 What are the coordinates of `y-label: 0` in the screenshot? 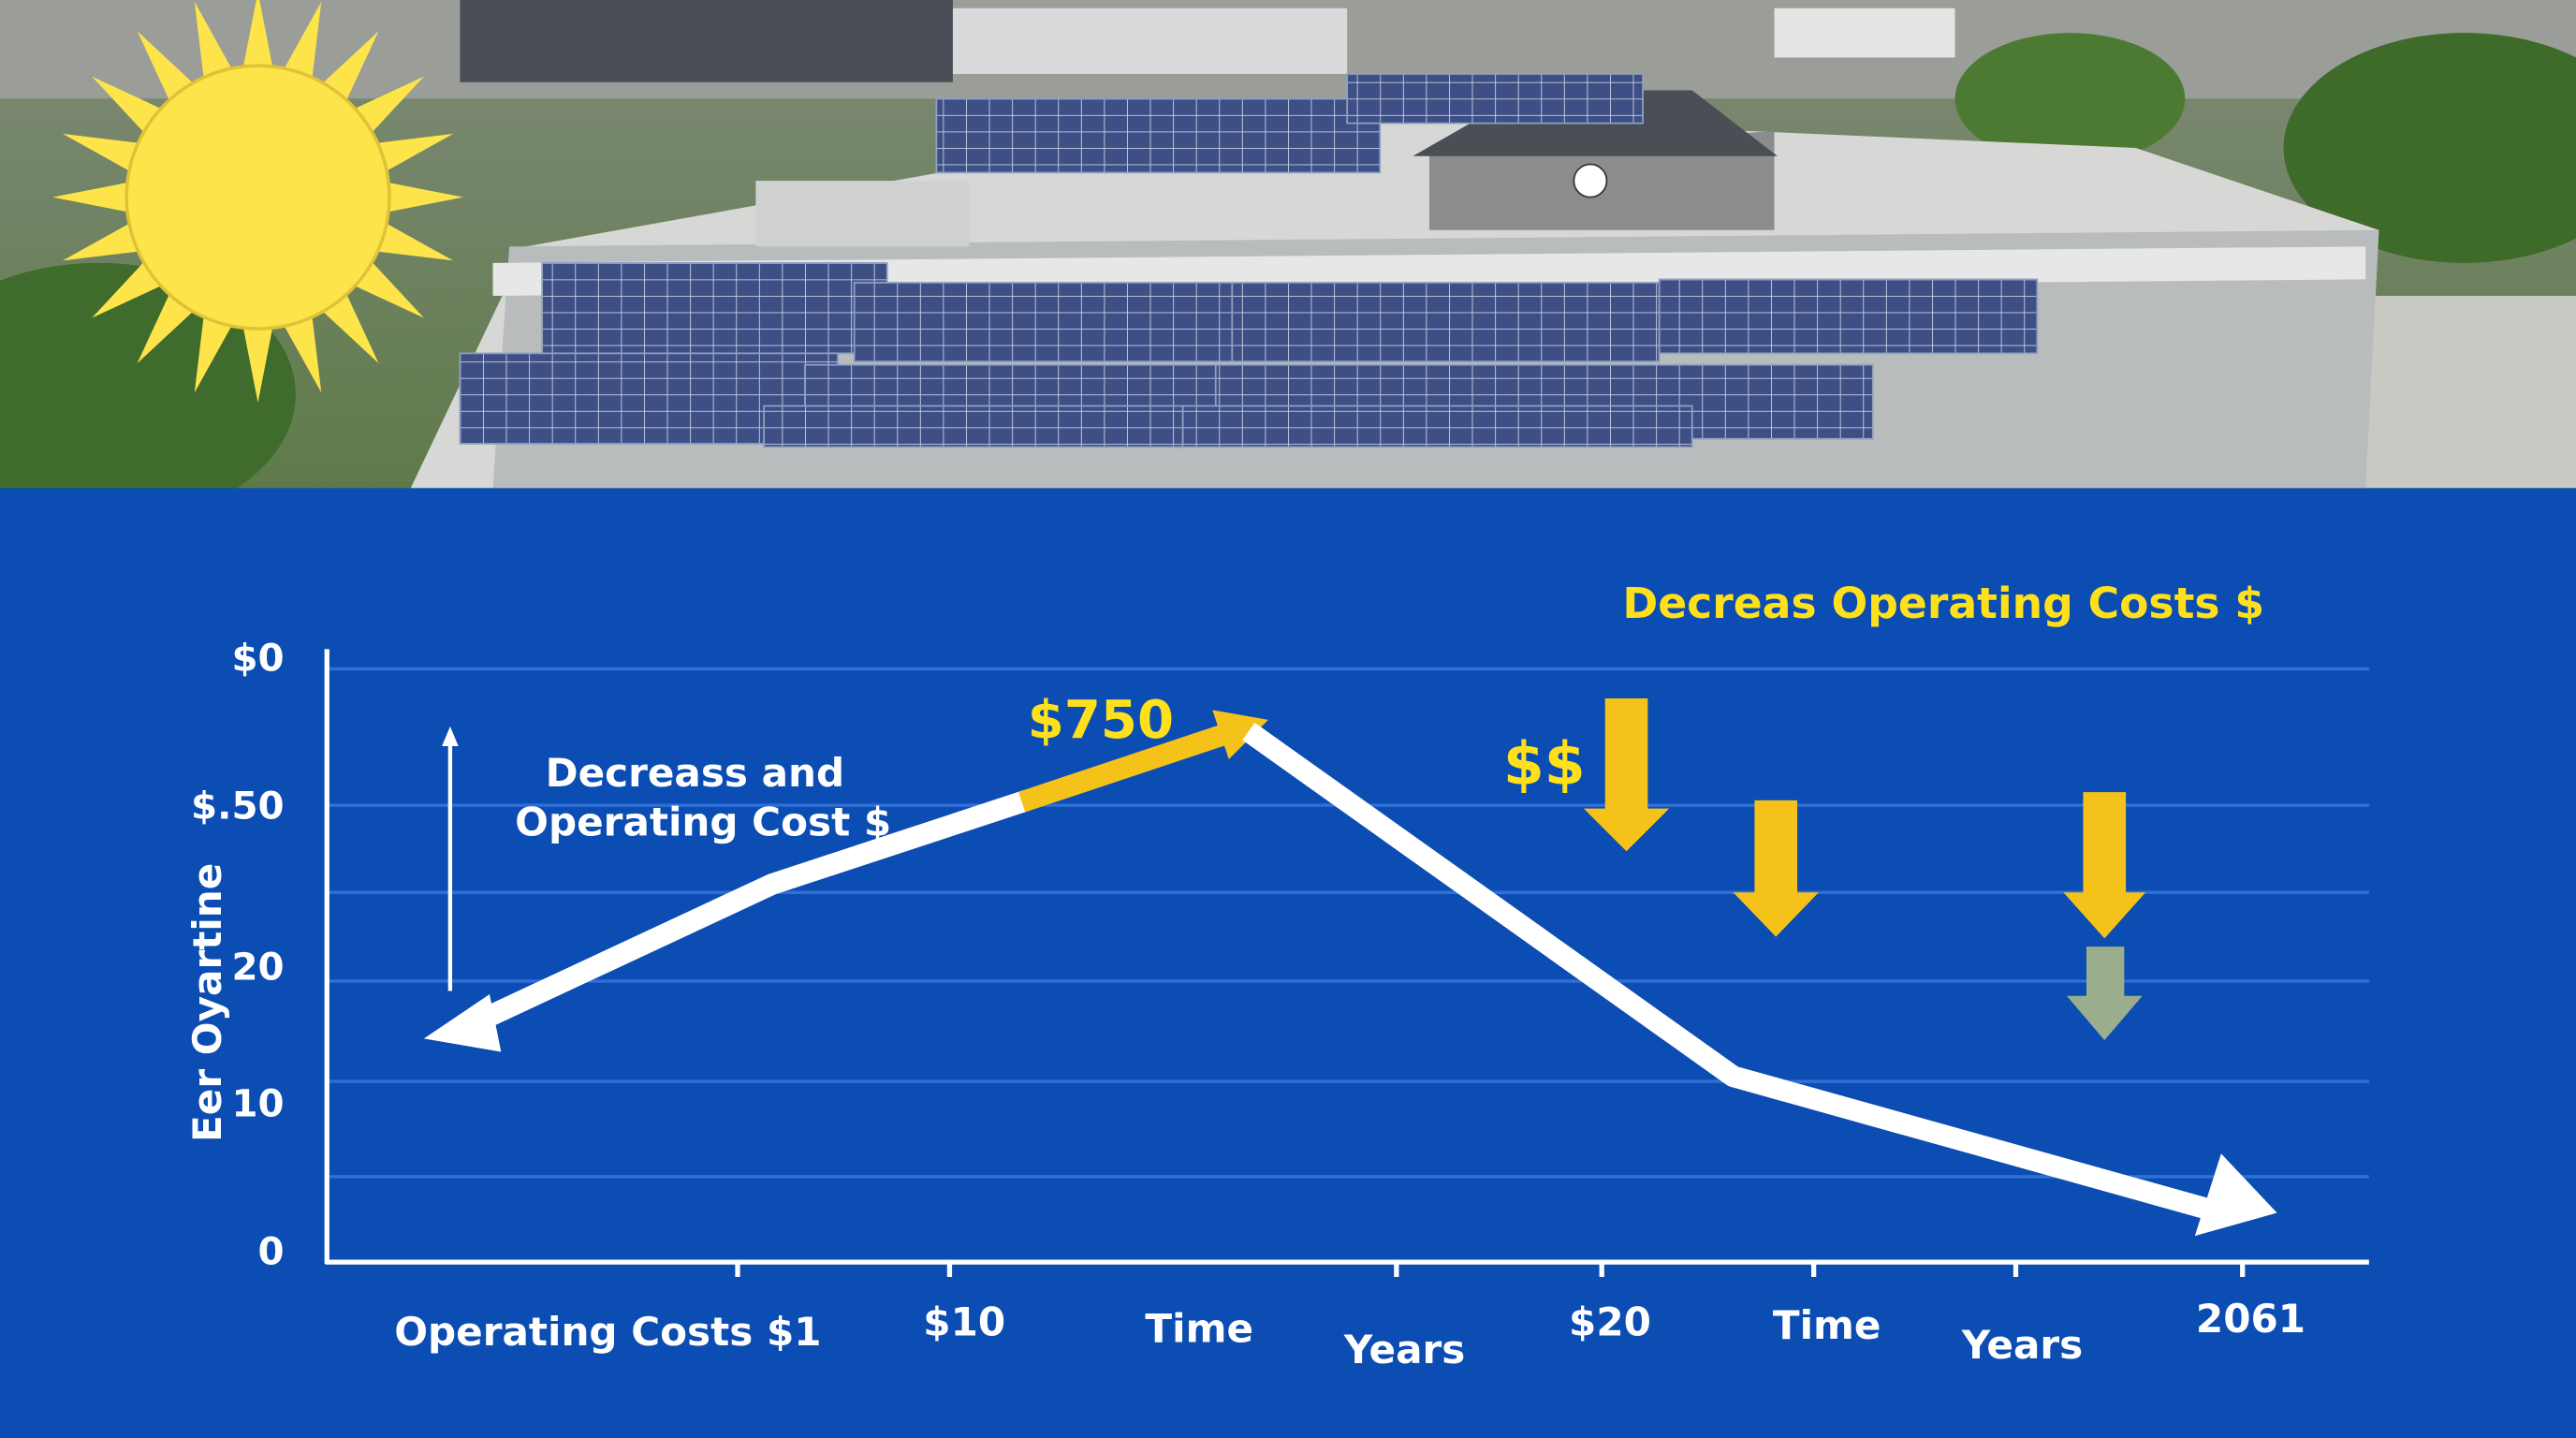 It's located at (271, 1251).